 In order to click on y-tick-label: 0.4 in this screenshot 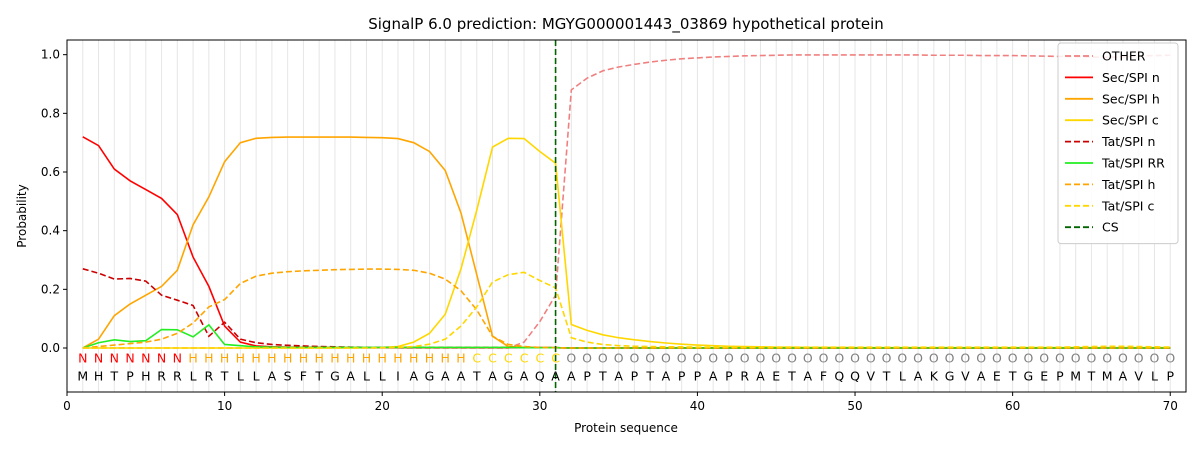, I will do `click(50, 231)`.